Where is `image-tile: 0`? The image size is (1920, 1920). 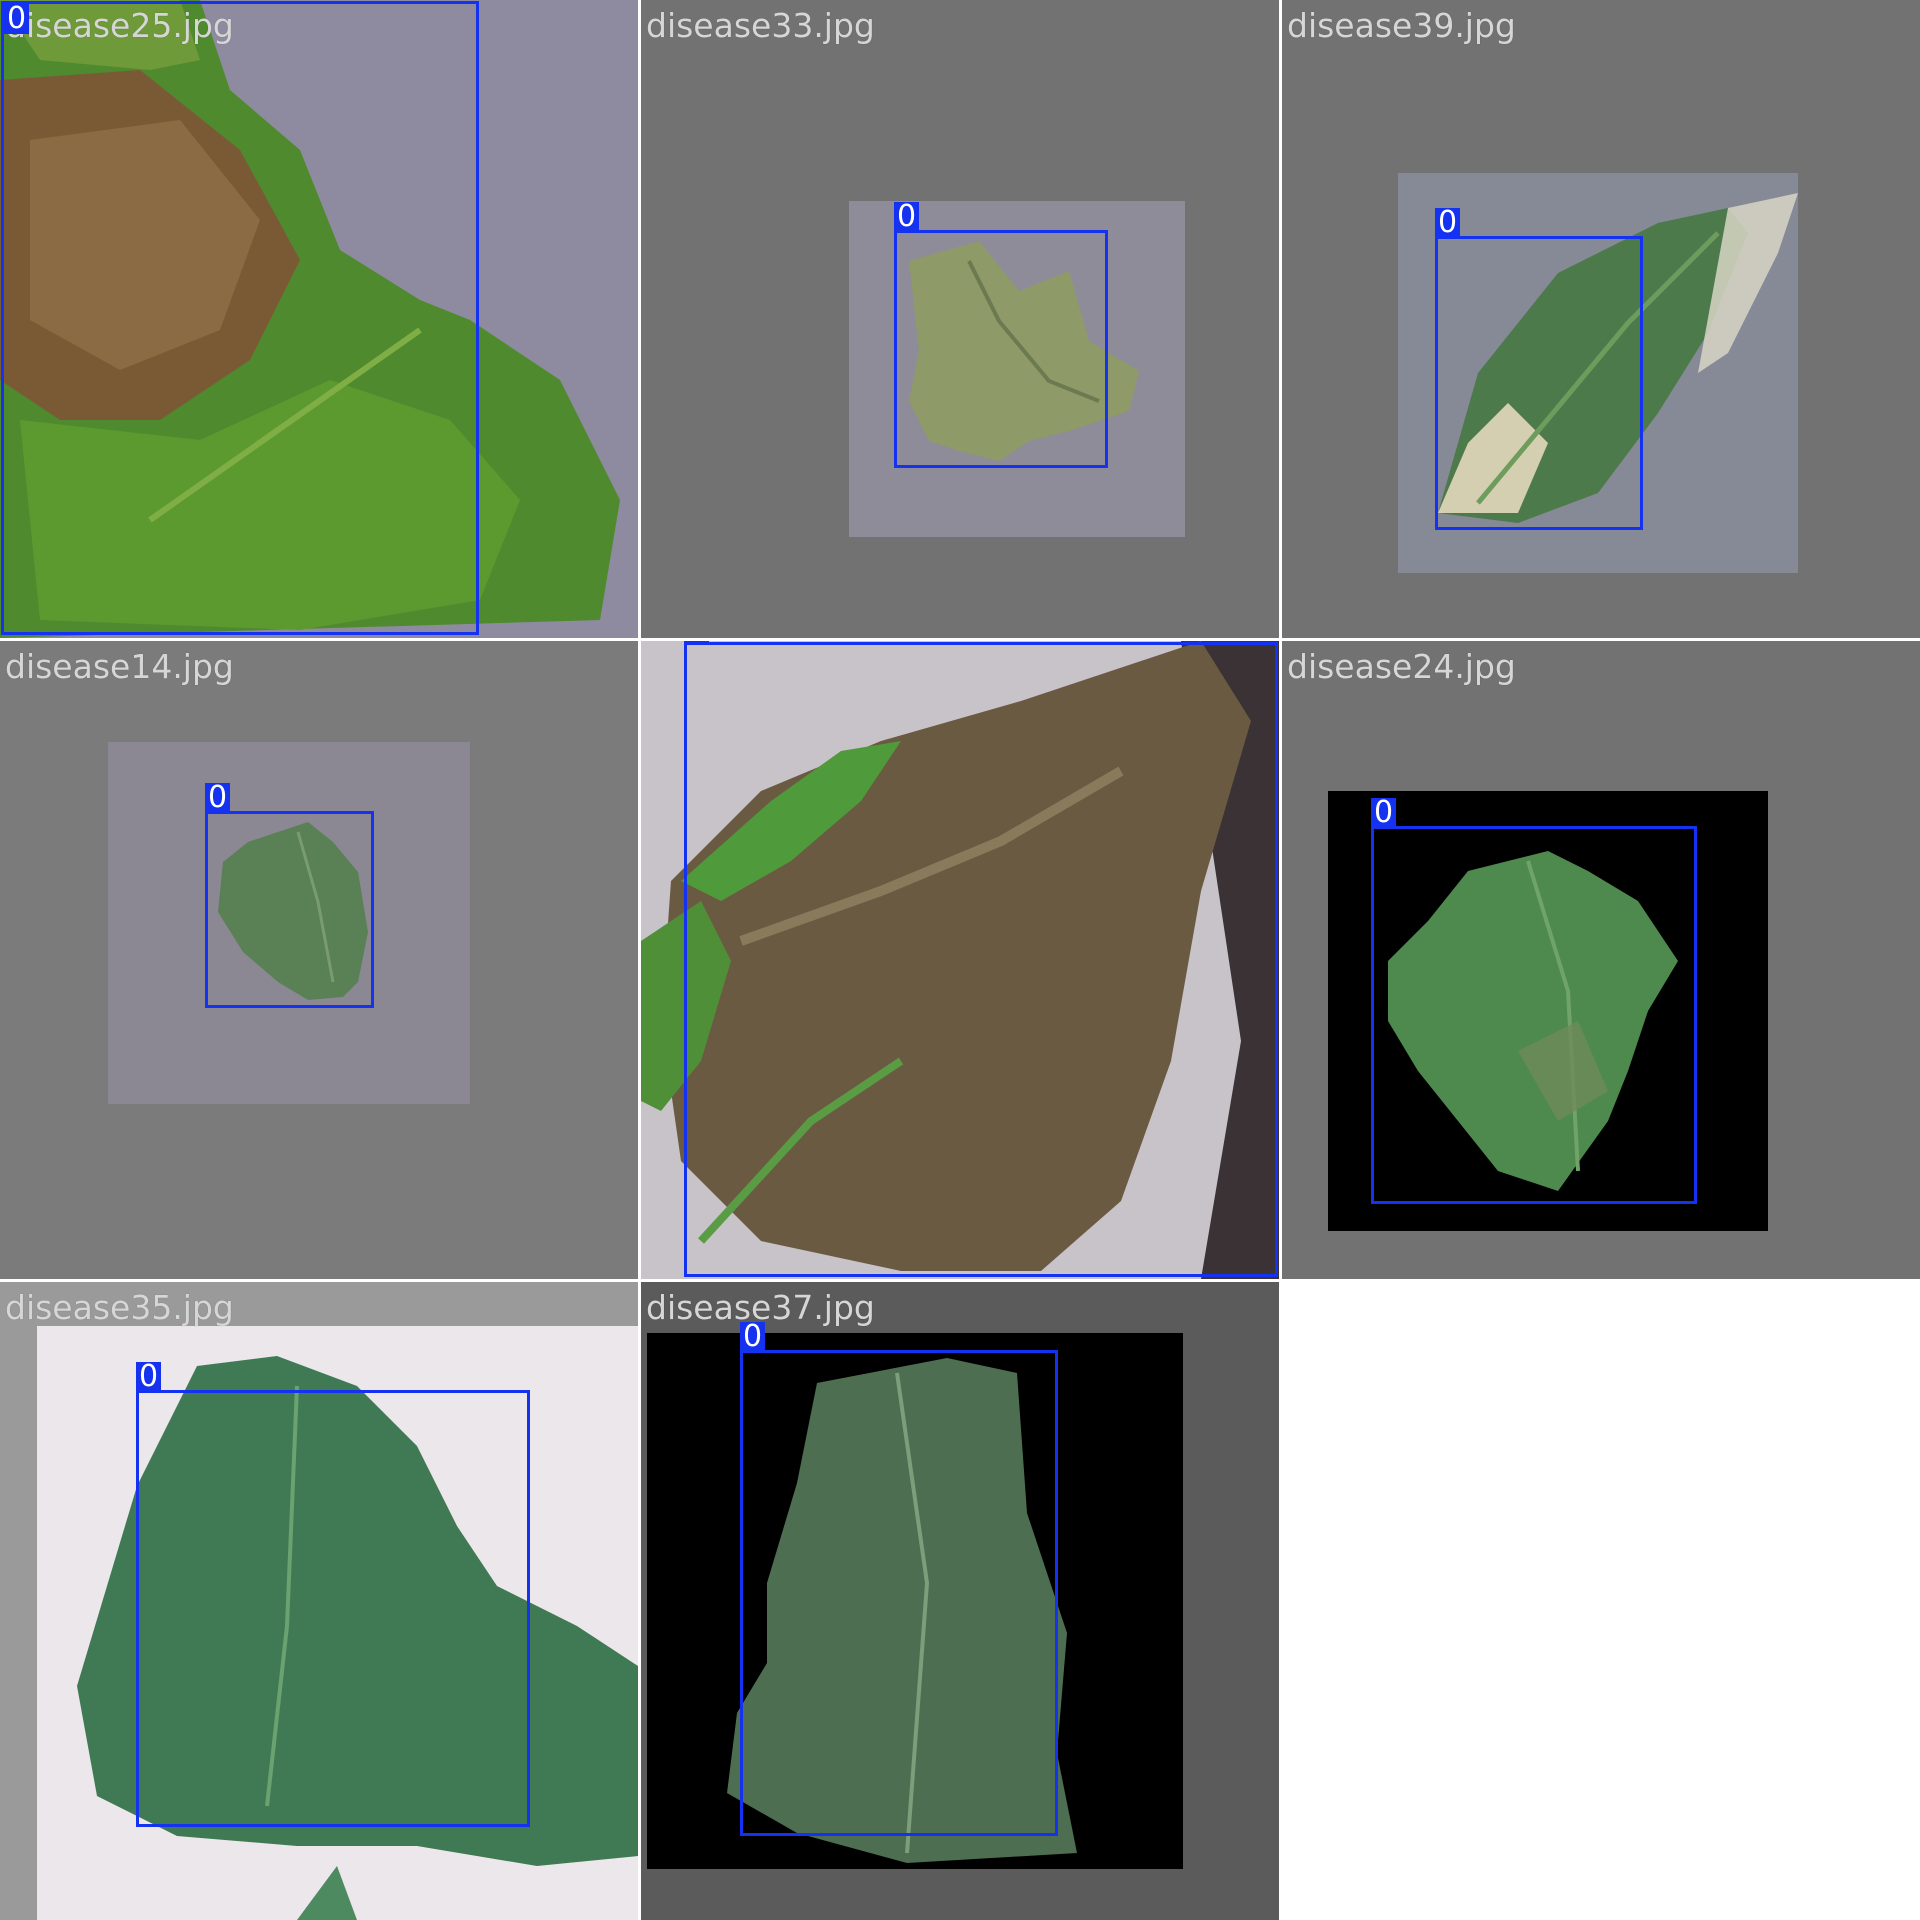
image-tile: 0 is located at coordinates (960, 960).